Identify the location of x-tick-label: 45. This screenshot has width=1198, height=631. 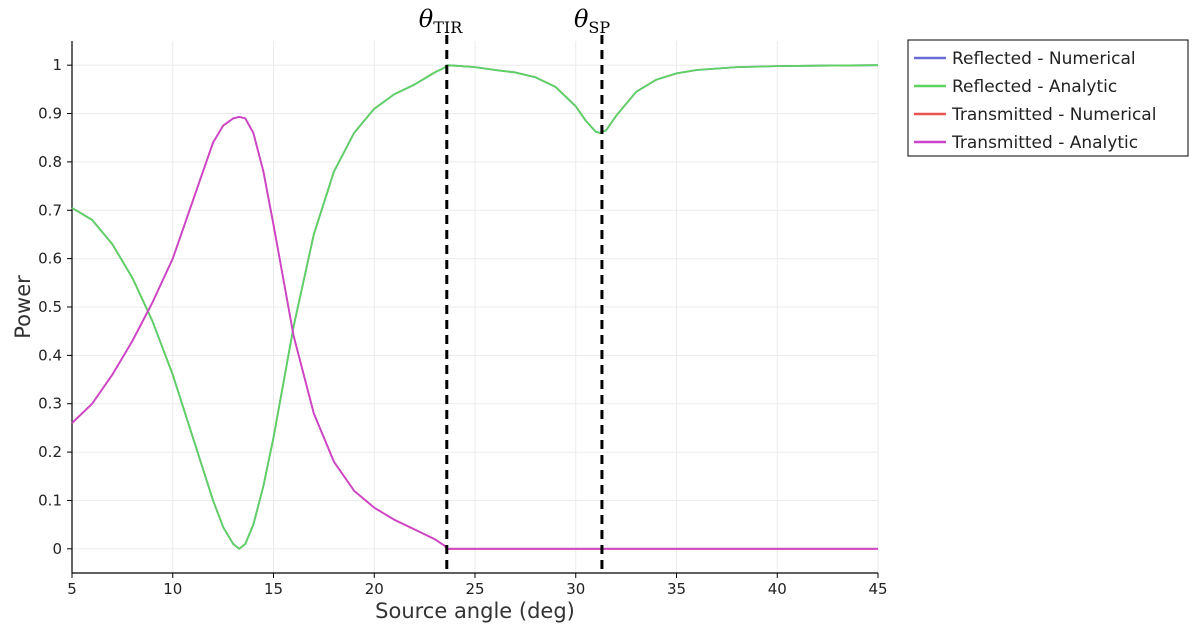
(877, 589).